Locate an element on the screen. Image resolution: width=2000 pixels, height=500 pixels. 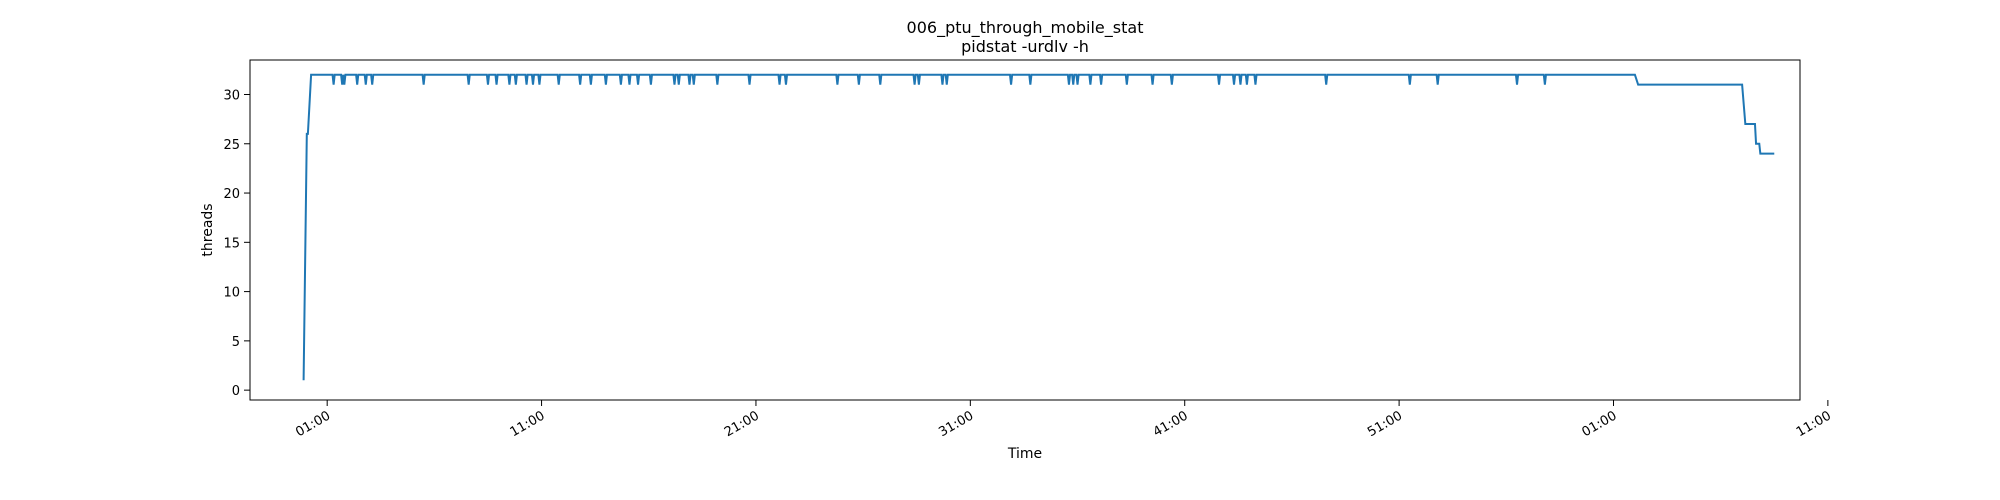
chart-title: 006_ptu_through_mobile_stat is located at coordinates (1025, 28).